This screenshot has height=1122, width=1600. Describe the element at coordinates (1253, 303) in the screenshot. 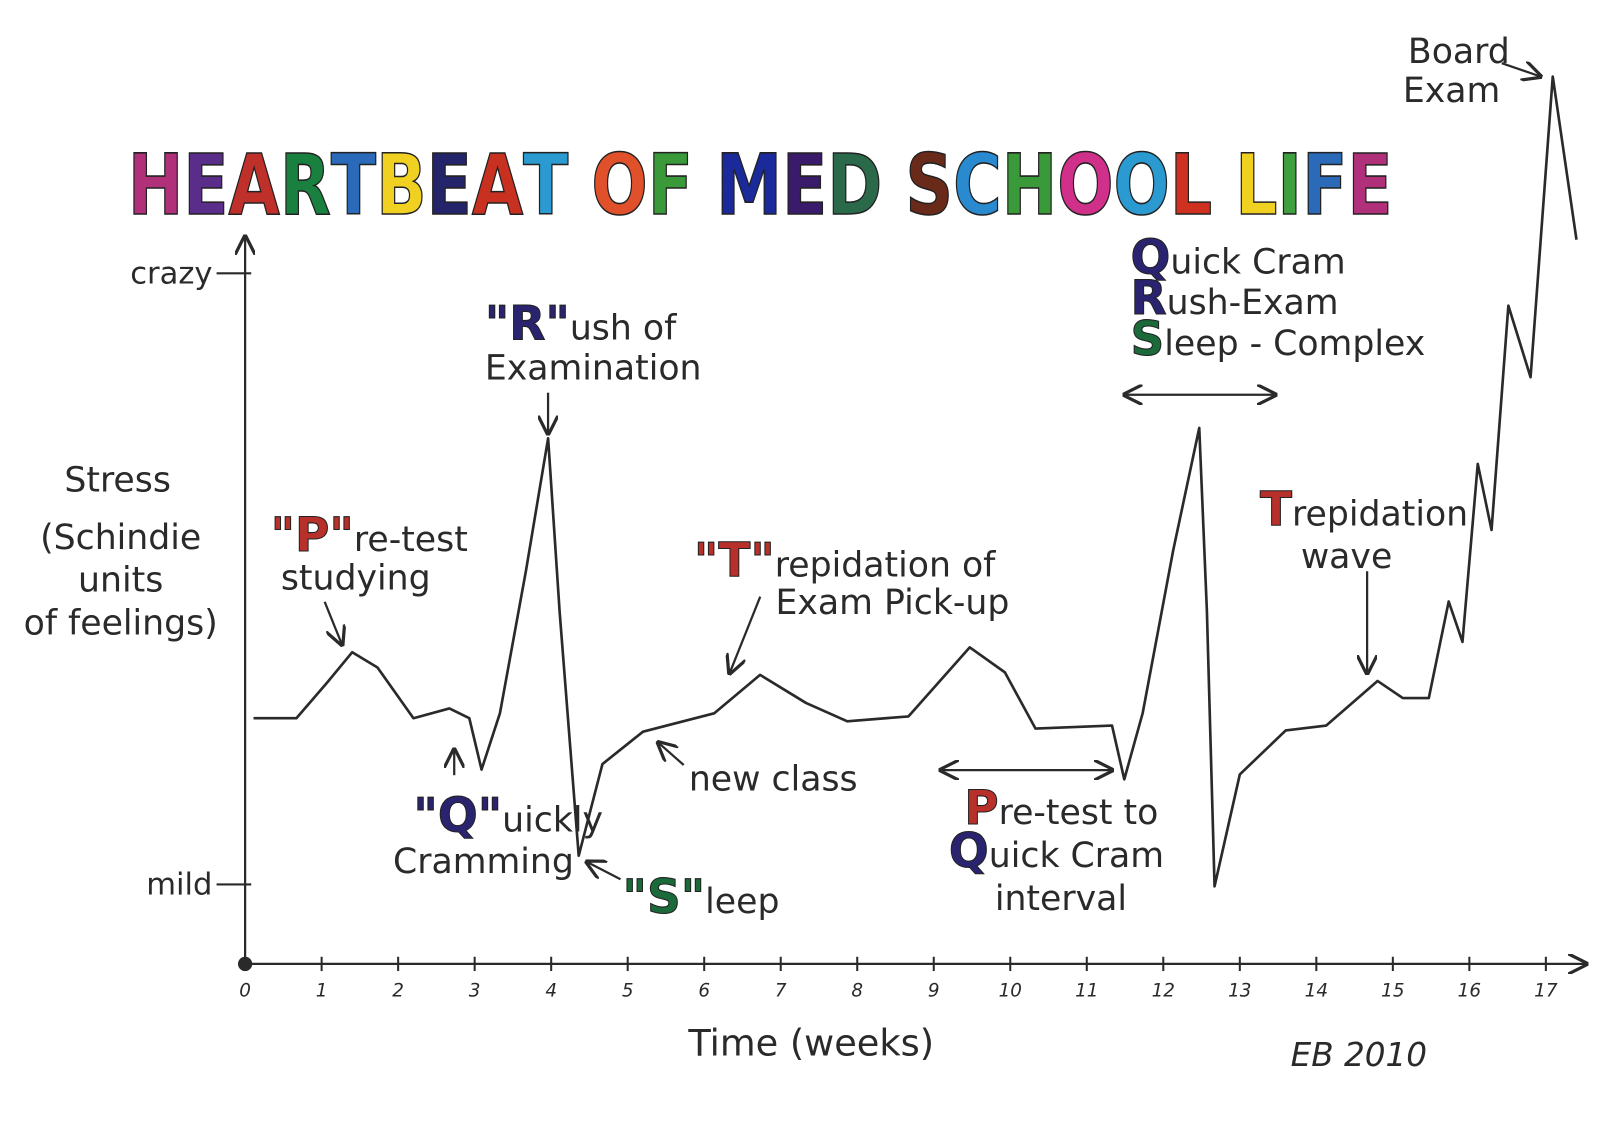

I see `annotation-text: ush-Exam` at that location.